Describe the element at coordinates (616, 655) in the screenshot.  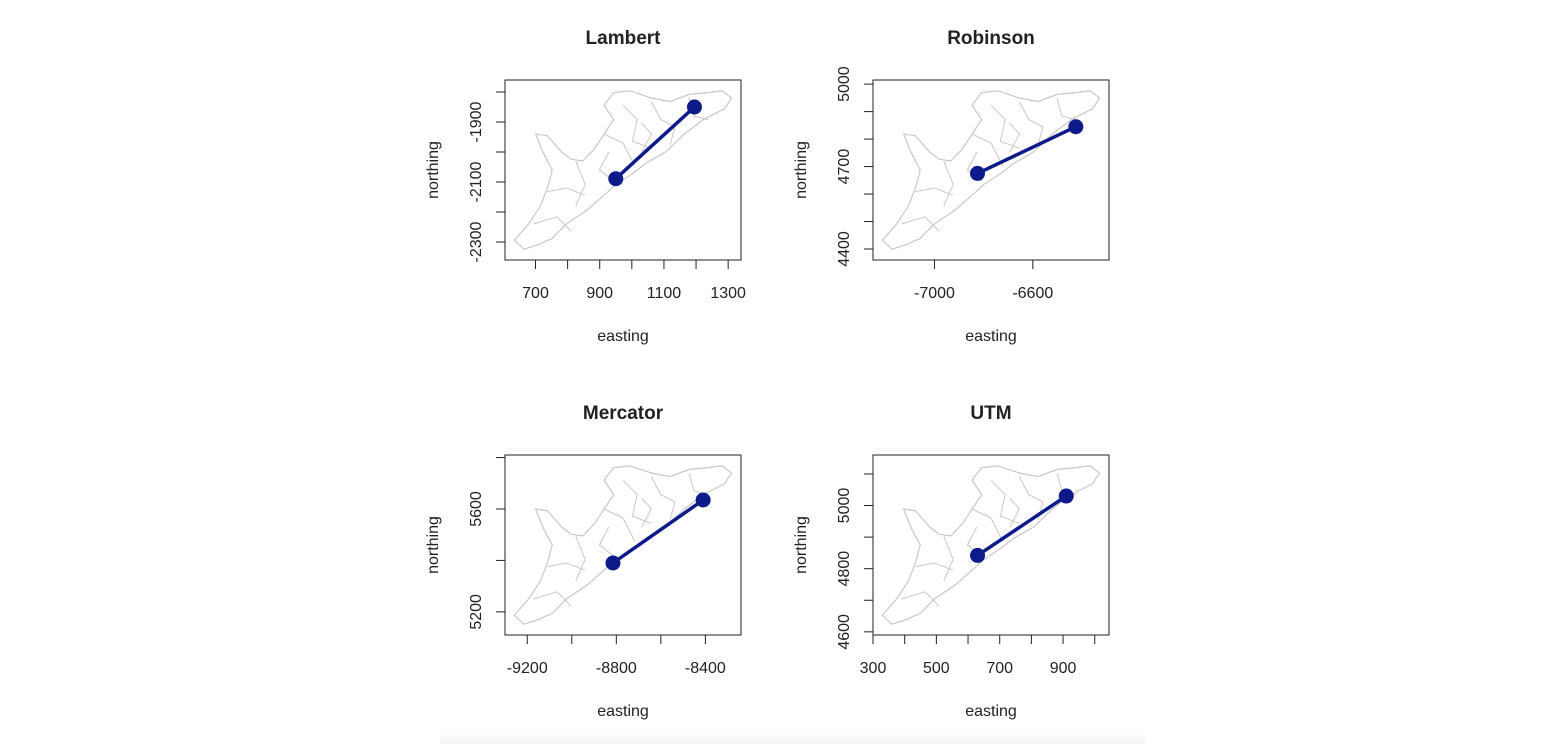
I see `x-axis: -9200 -8800 -8400` at that location.